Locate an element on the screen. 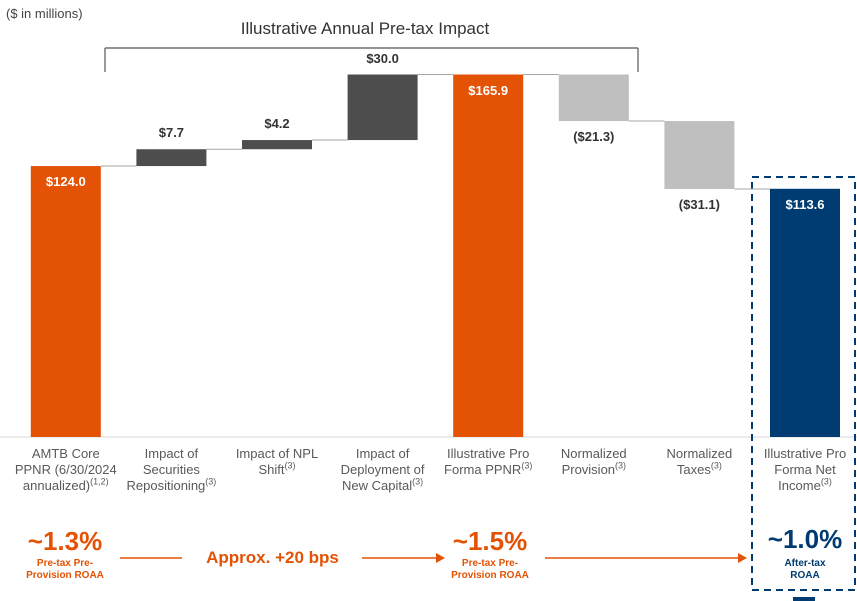 Image resolution: width=857 pixels, height=601 pixels. subtitle: ($ in millions) is located at coordinates (44, 13).